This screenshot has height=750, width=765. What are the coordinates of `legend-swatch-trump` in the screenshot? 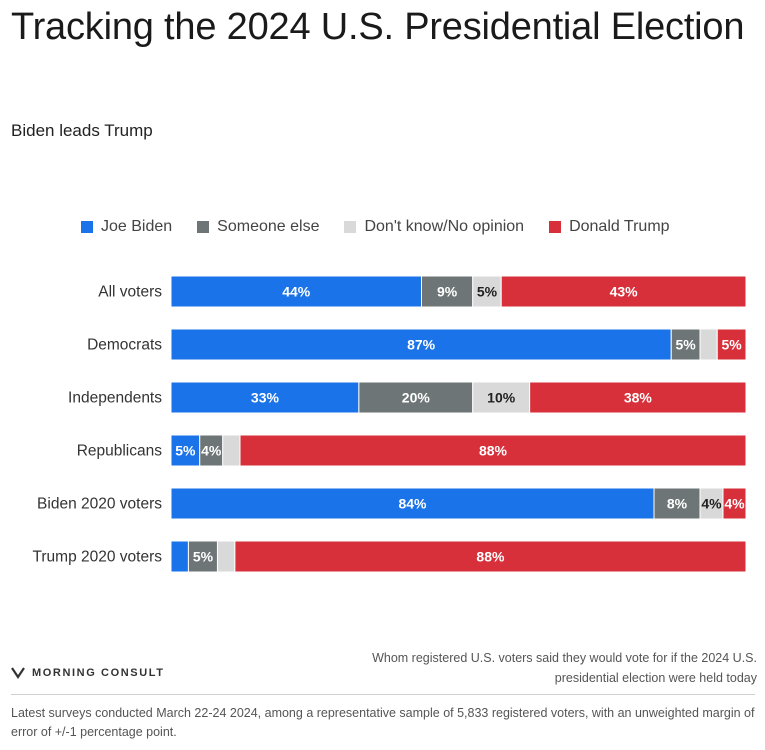 It's located at (555, 227).